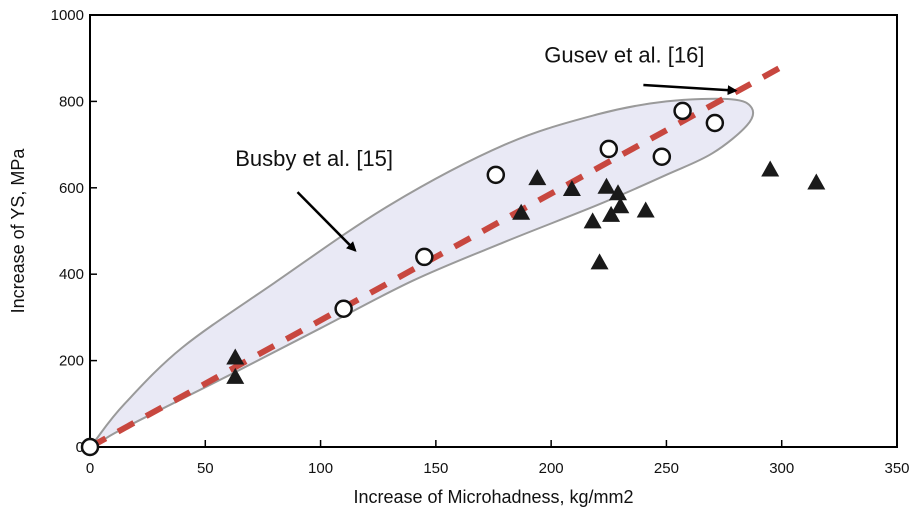 Image resolution: width=917 pixels, height=510 pixels. Describe the element at coordinates (666, 468) in the screenshot. I see `x-tick-label: 250` at that location.